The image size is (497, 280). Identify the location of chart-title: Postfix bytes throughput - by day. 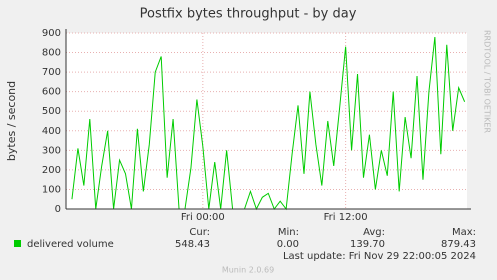
(248, 14).